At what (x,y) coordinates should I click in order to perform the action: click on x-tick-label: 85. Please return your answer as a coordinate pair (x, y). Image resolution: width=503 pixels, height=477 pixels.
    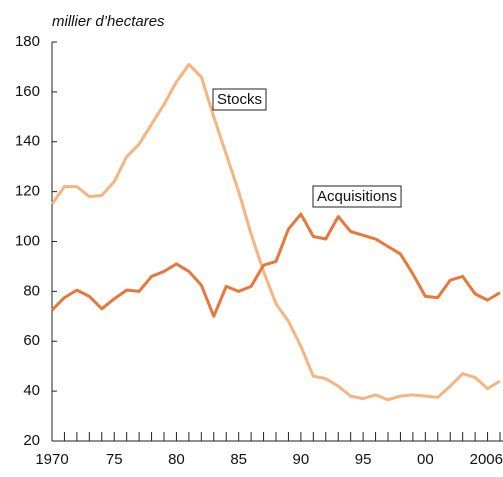
    Looking at the image, I should click on (238, 459).